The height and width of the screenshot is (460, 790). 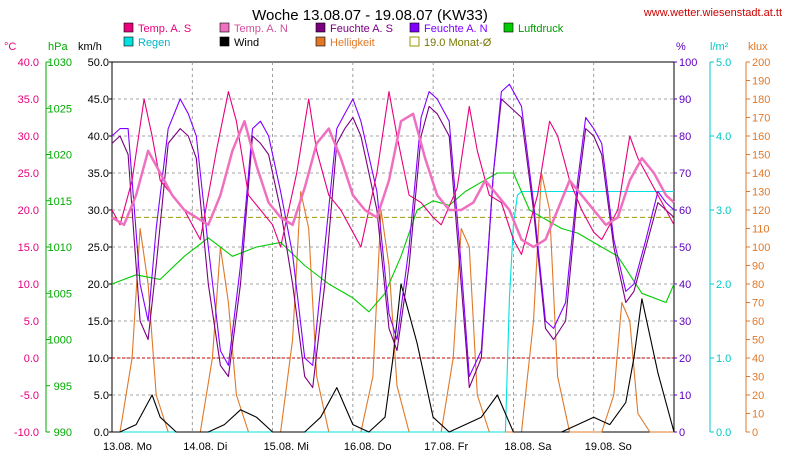 What do you see at coordinates (456, 29) in the screenshot?
I see `legend-label-hum_n: Feuchte A. N` at bounding box center [456, 29].